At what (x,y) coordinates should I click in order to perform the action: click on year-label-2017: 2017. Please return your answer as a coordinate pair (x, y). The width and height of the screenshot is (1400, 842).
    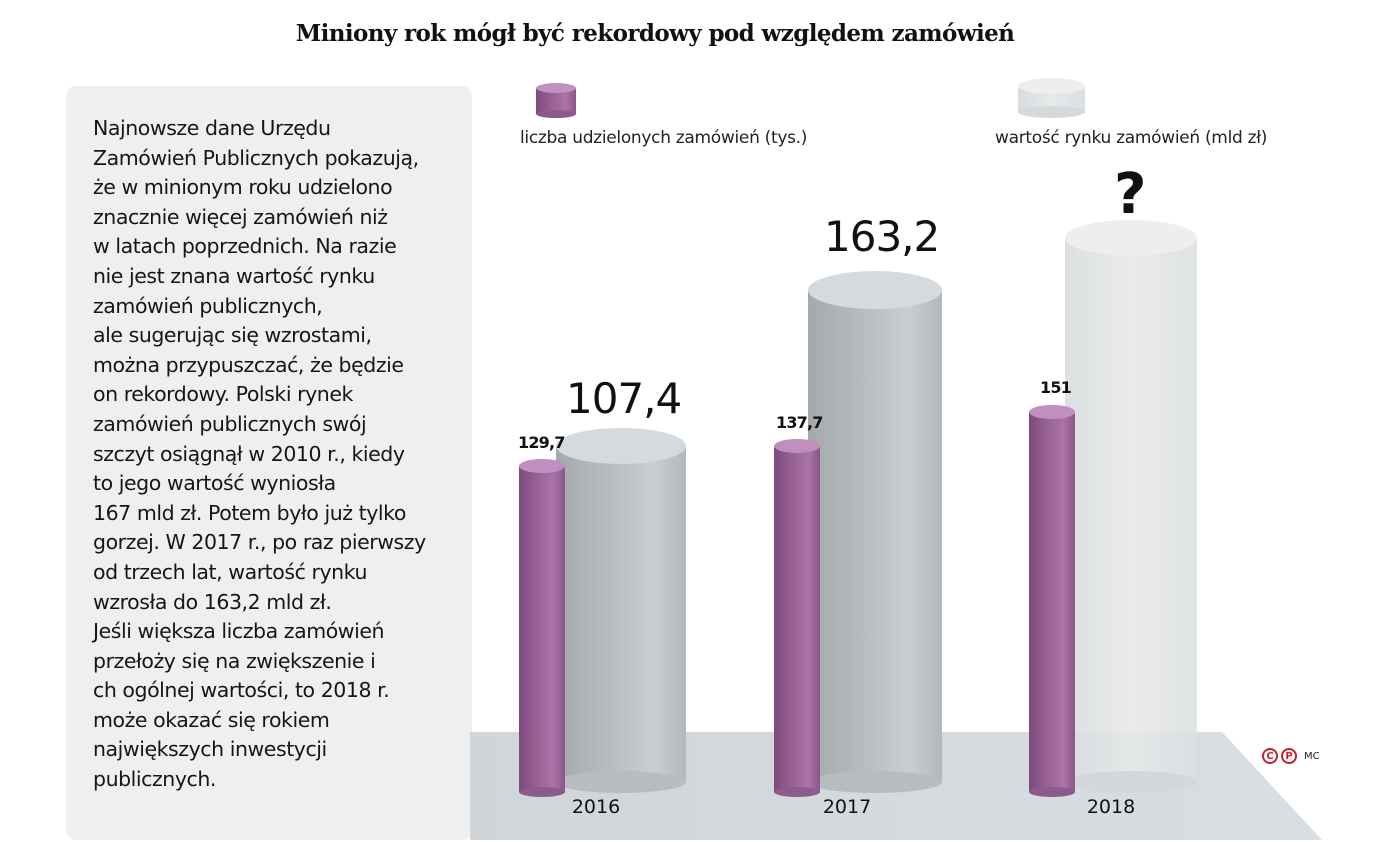
    Looking at the image, I should click on (847, 807).